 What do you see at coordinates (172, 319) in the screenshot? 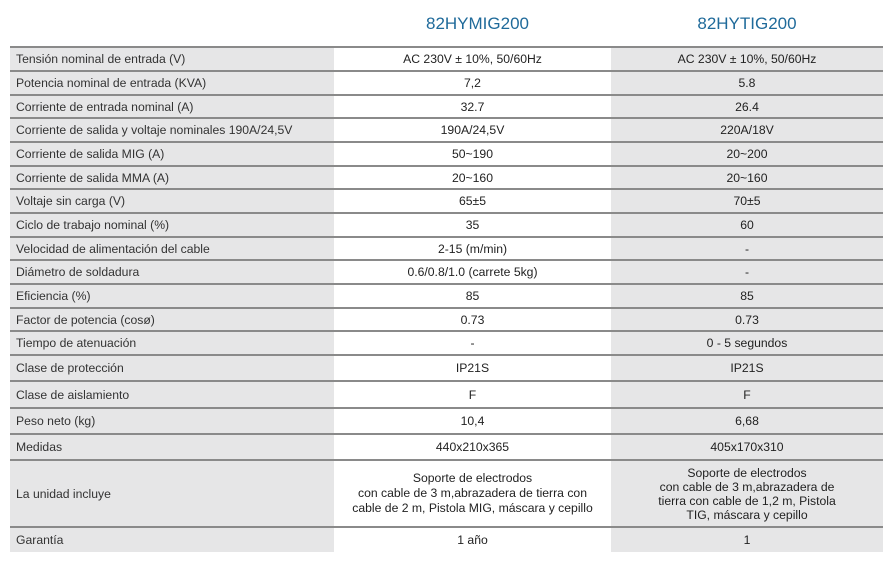
I see `spec-label: Factor de potencia (cosø)` at bounding box center [172, 319].